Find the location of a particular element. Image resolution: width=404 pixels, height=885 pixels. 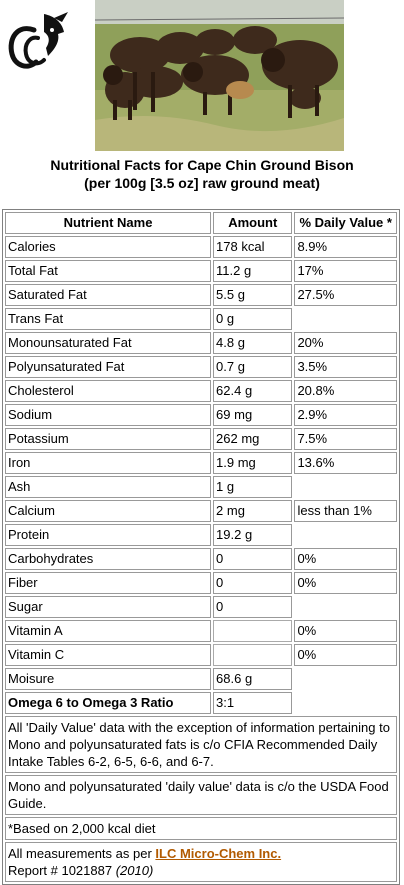

bison-herd-photo is located at coordinates (219, 75).